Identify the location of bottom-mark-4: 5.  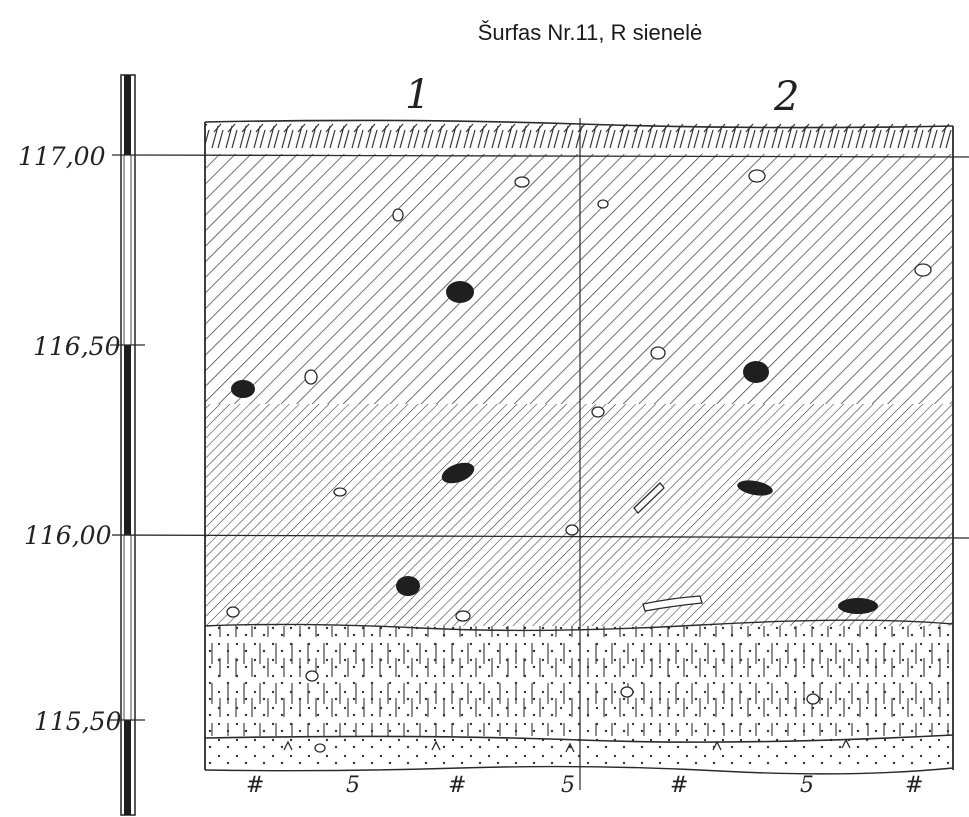
(568, 785).